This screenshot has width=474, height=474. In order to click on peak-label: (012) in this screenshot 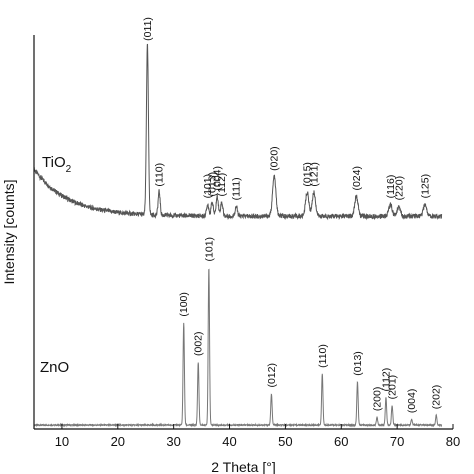, I will do `click(272, 375)`.